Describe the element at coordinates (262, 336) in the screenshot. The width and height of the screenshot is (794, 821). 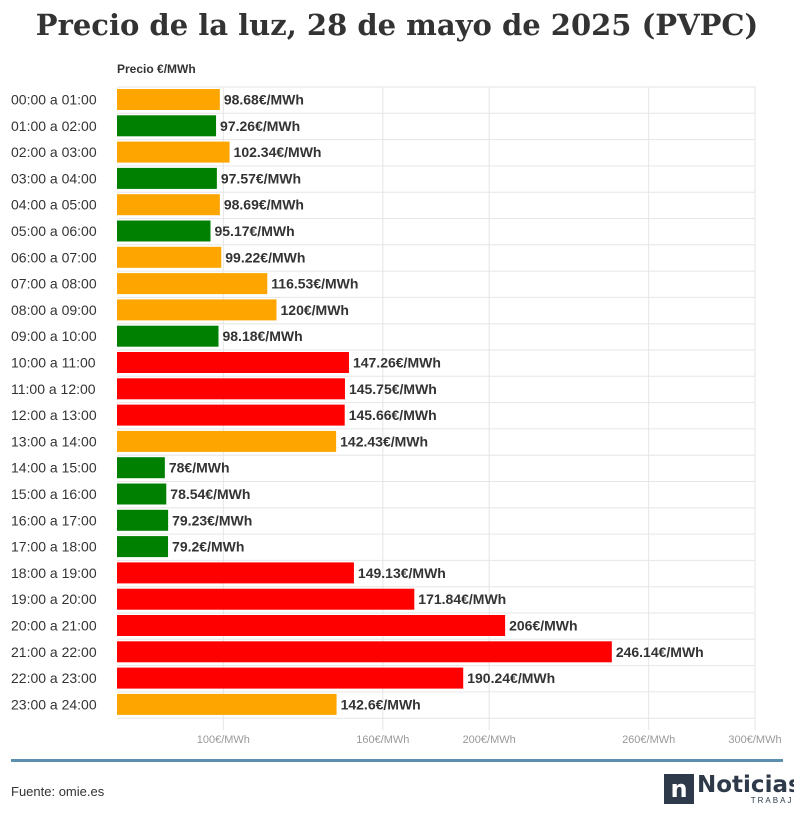
I see `value-label: 98.18€/MWh` at that location.